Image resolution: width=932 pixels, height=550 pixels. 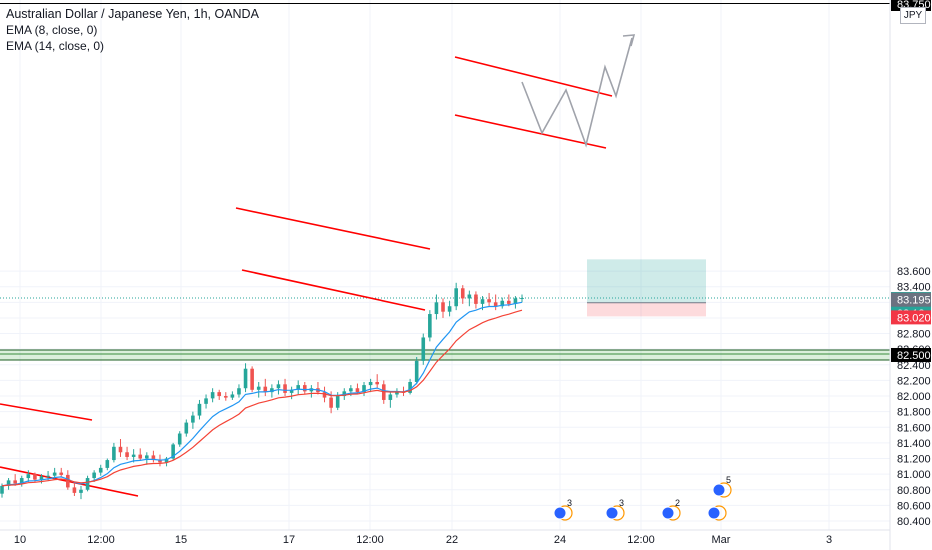 I want to click on stop-loss-zone, so click(x=646, y=309).